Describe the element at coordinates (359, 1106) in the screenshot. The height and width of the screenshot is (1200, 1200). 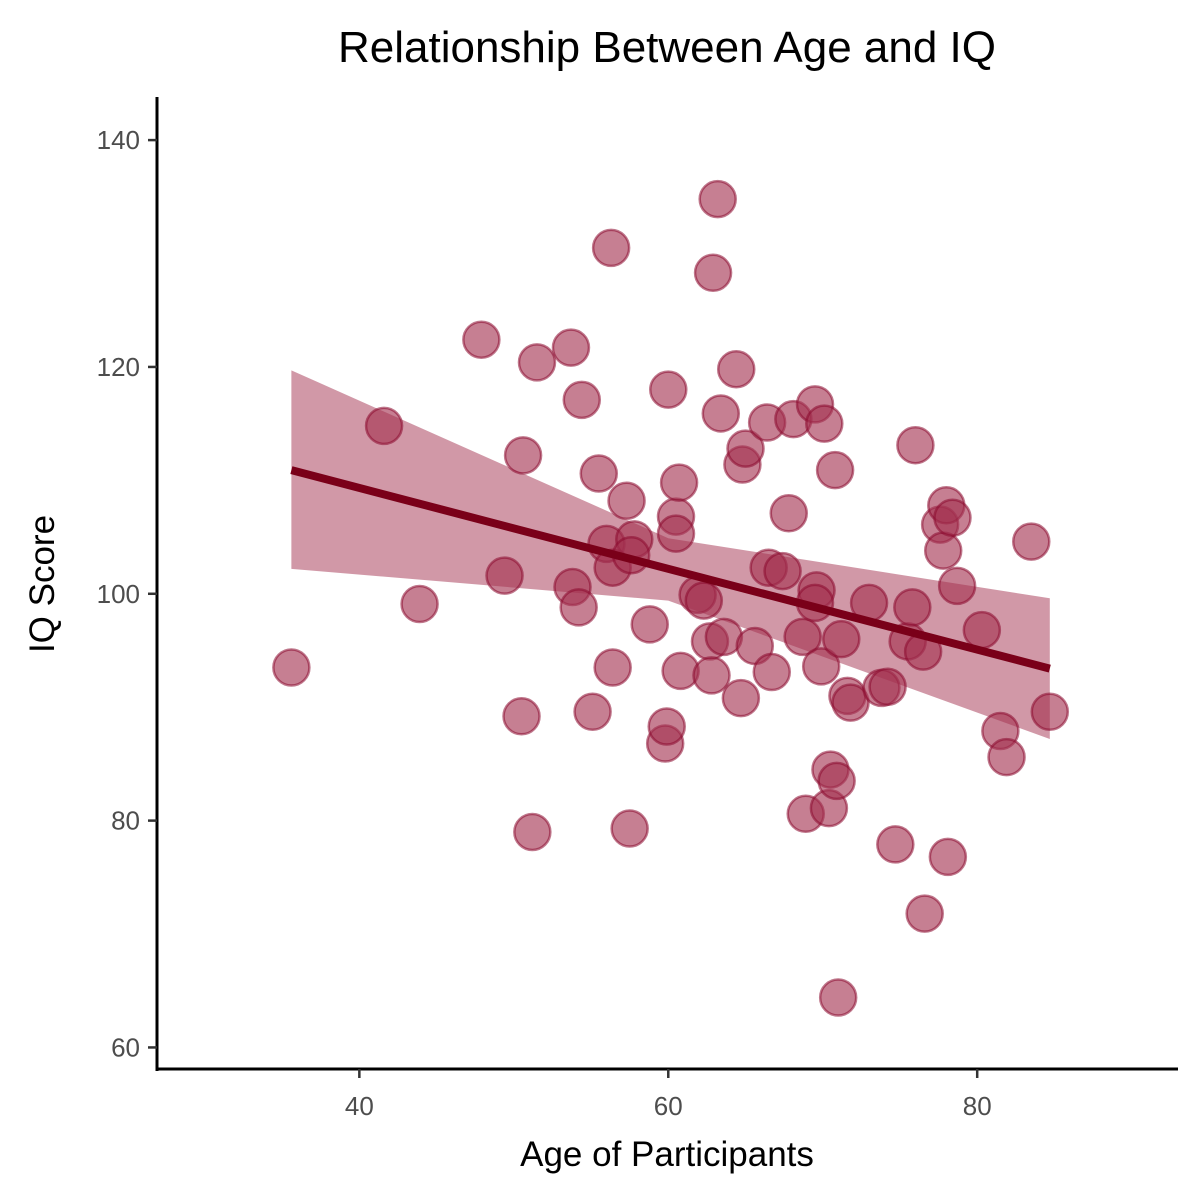
I see `x-tick-label: 40` at that location.